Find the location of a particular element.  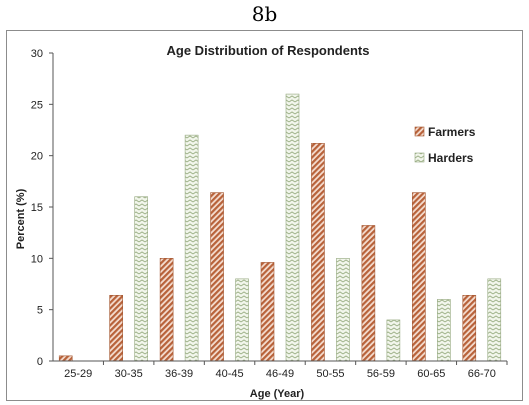

legend-label-farmers: Farmers is located at coordinates (452, 132).